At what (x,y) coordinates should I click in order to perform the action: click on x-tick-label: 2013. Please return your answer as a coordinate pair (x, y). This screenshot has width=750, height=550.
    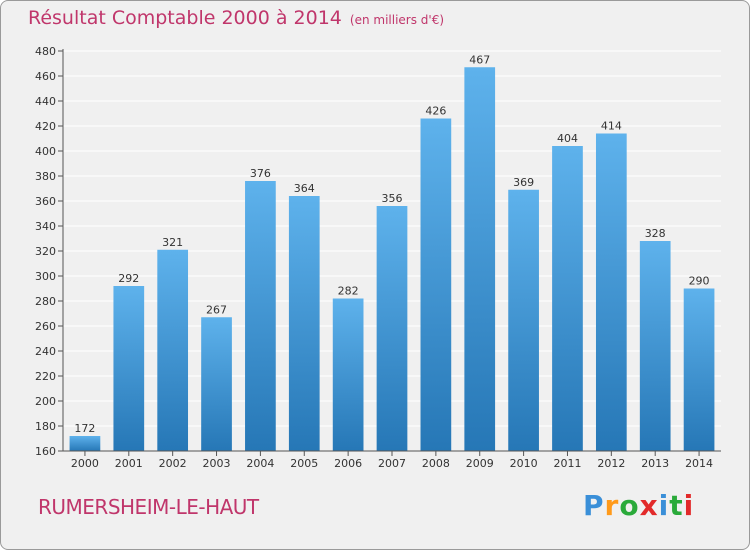
    Looking at the image, I should click on (655, 463).